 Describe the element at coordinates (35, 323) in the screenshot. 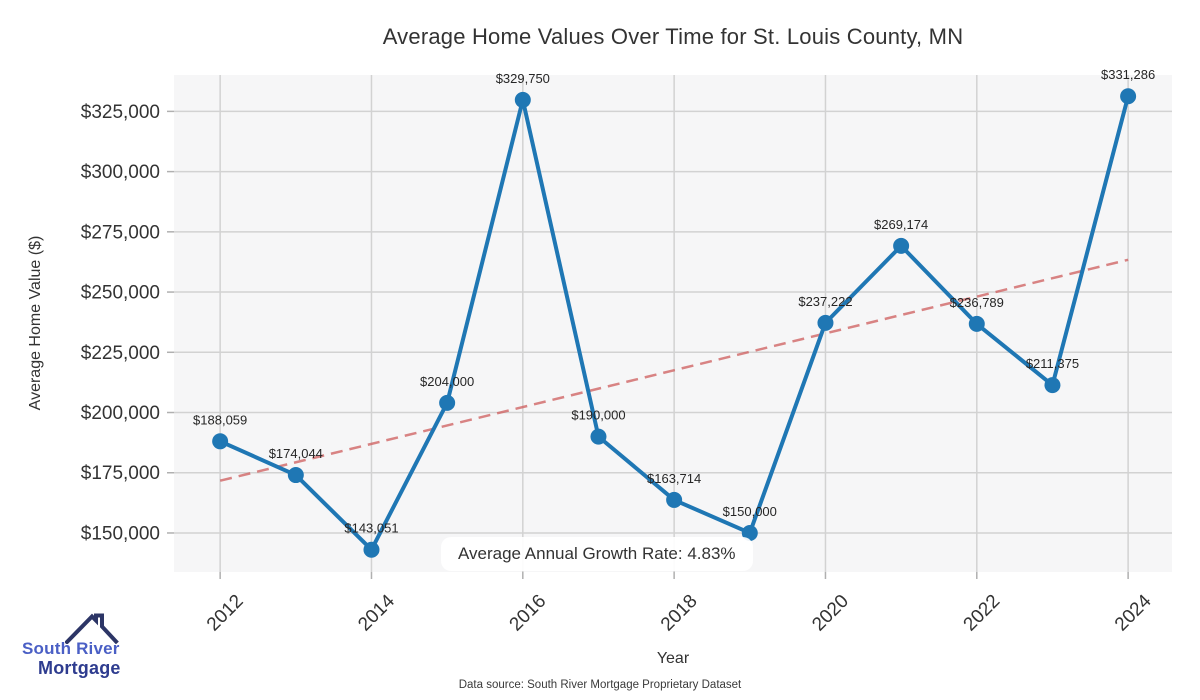

I see `y-axis-label: Average Home Value ($)` at that location.